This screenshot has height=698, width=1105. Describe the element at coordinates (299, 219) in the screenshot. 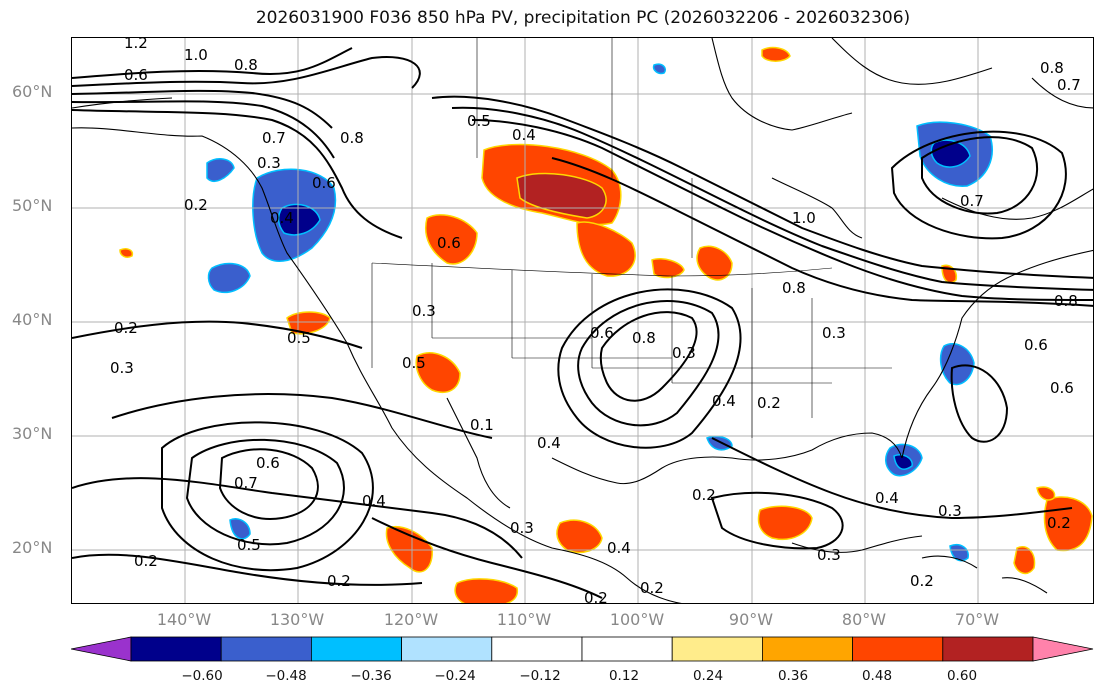

I see `precip-shade-bc-core` at that location.